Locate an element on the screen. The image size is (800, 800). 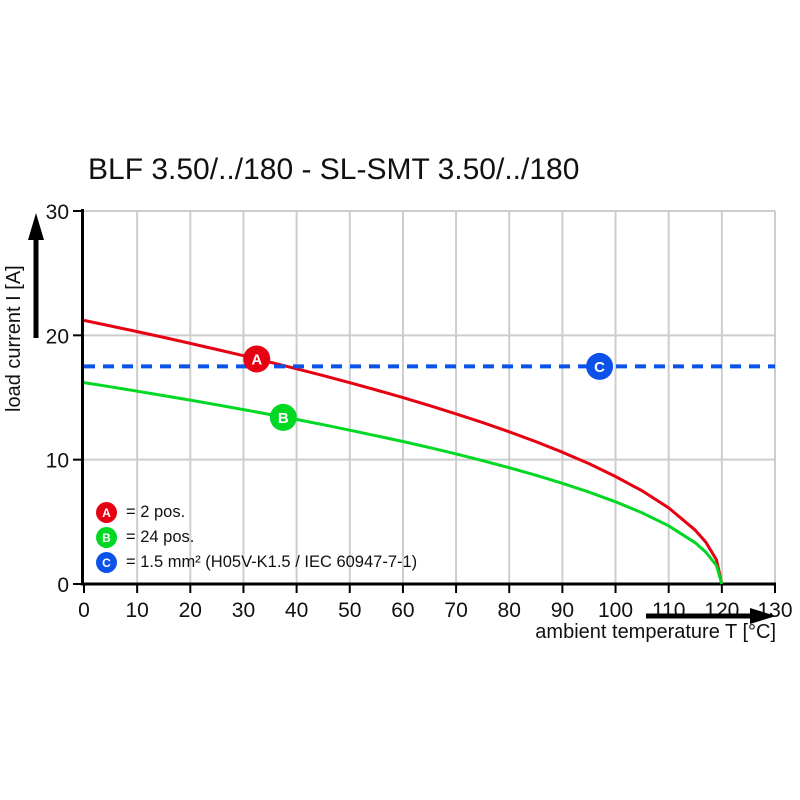
marker-A-letter: A is located at coordinates (256, 359).